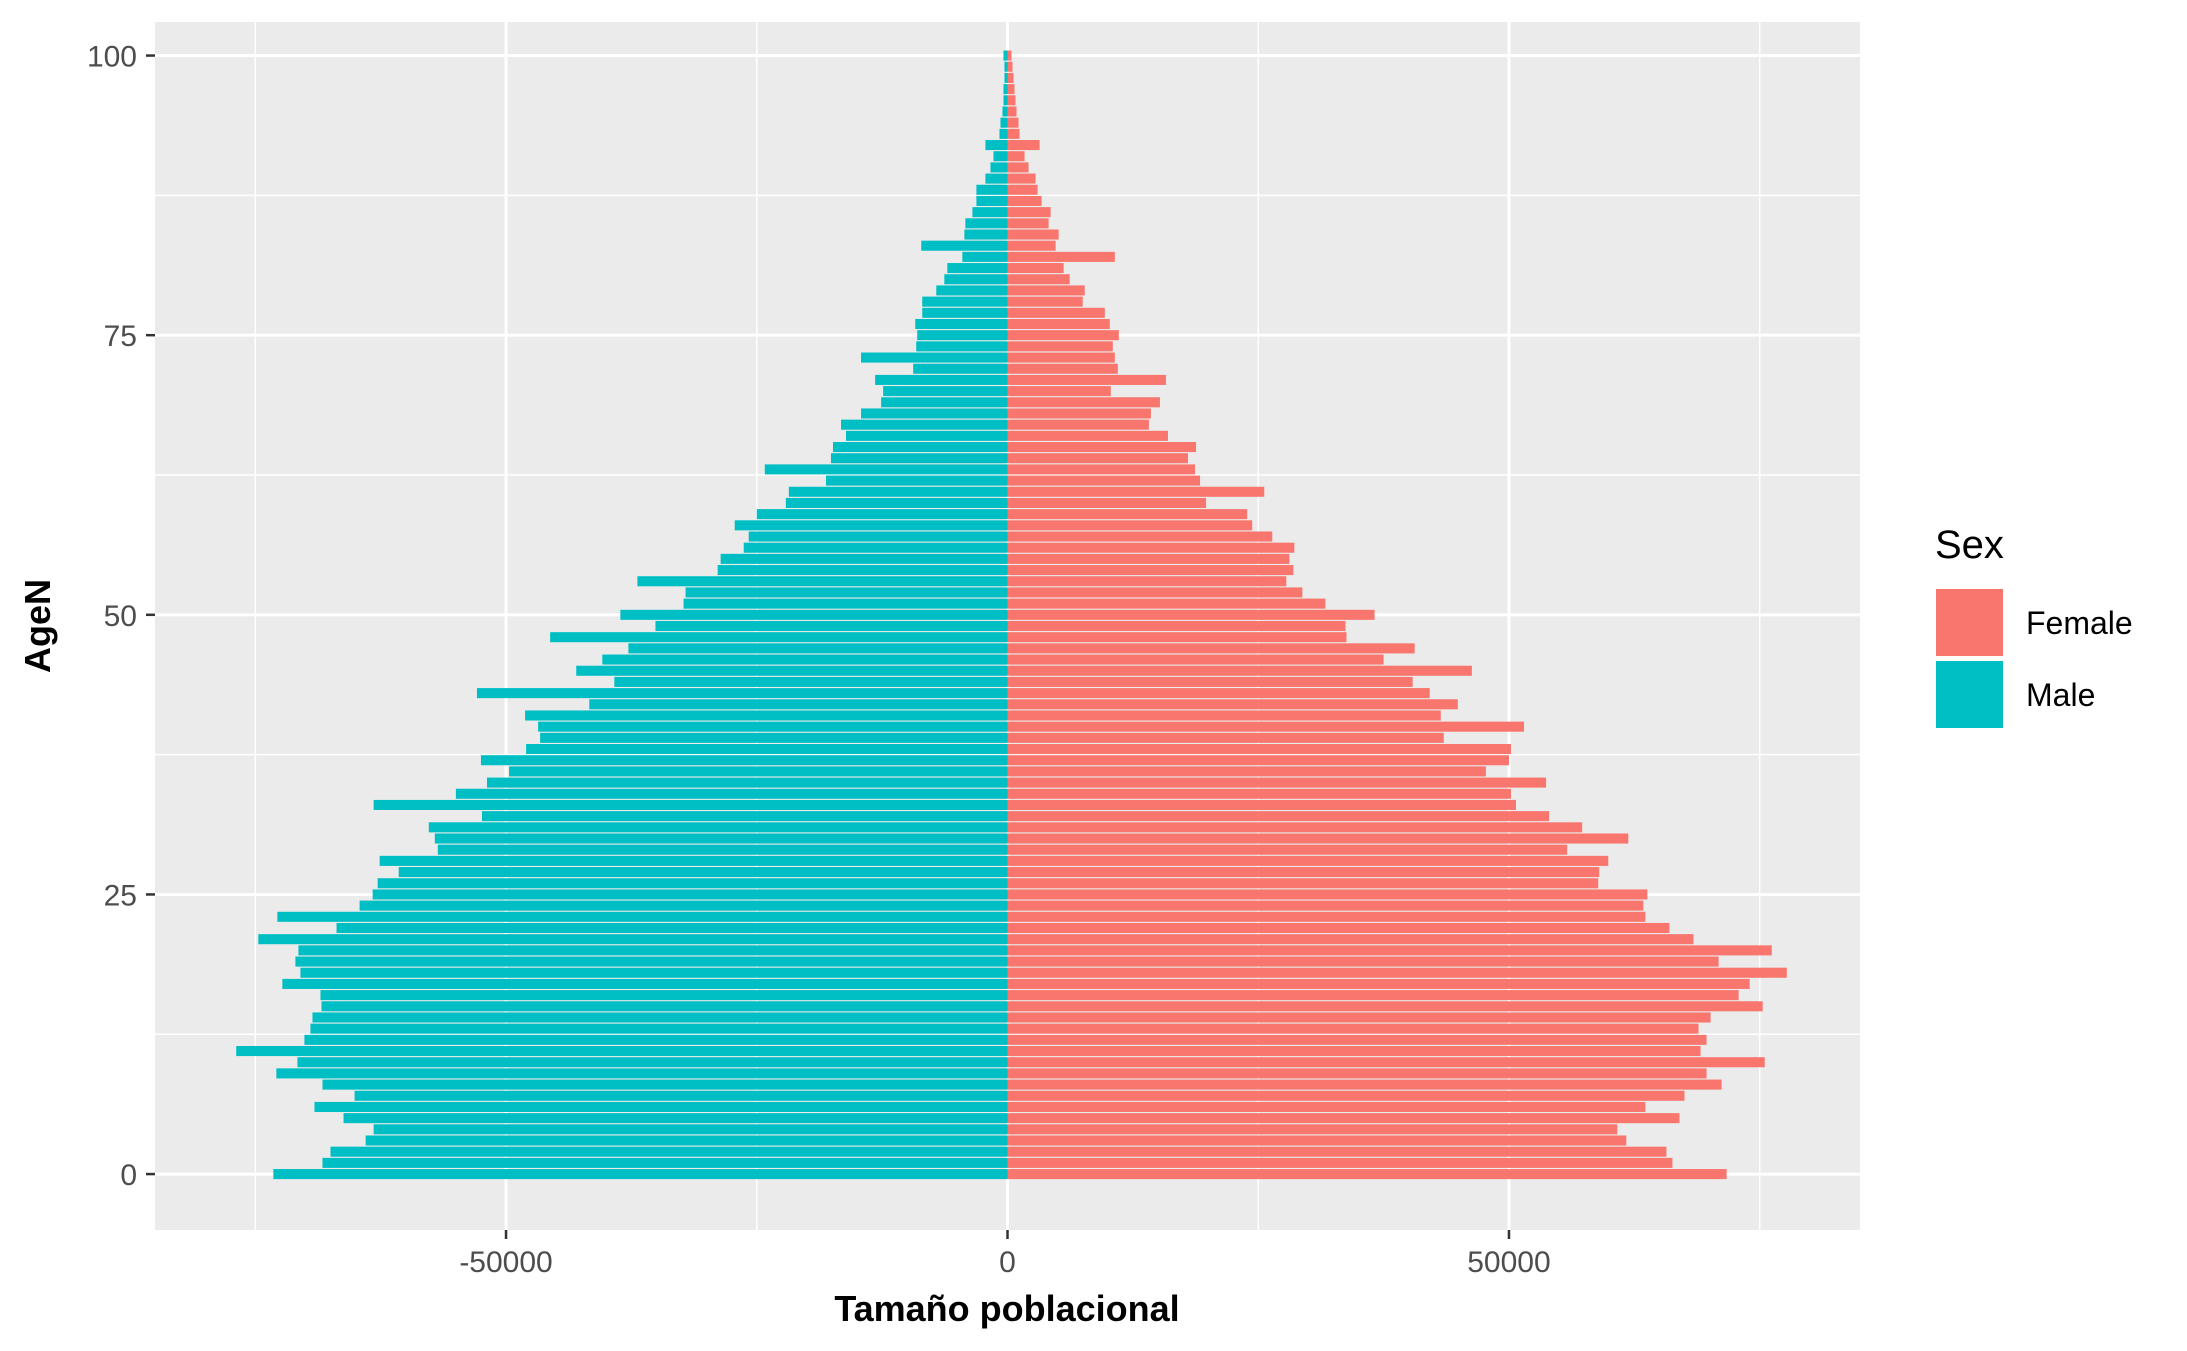 This screenshot has height=1351, width=2187. Describe the element at coordinates (121, 616) in the screenshot. I see `y-axis-ticks: 0 25 50 75 100` at that location.